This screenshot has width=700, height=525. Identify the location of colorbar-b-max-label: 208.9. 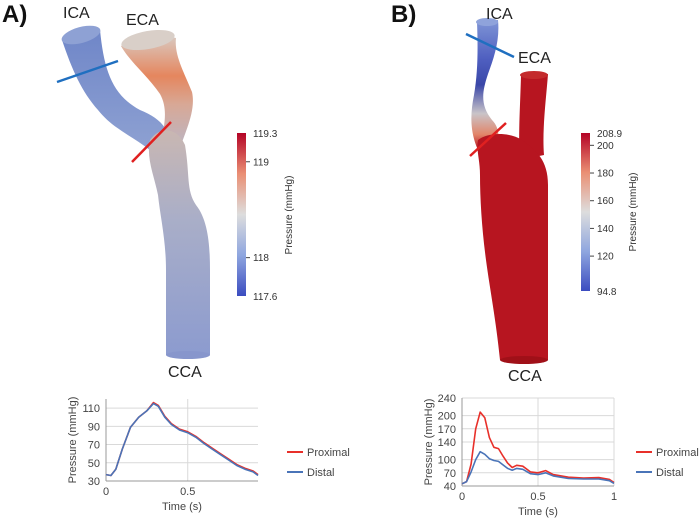
(609, 134).